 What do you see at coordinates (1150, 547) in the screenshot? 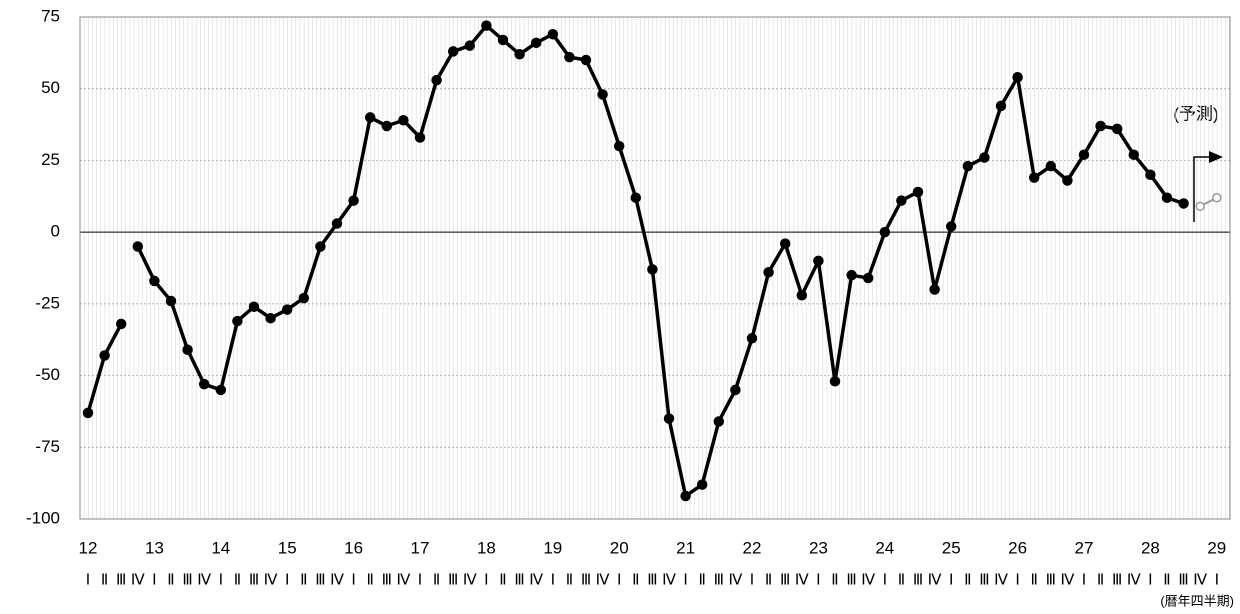
I see `year-label: 28` at bounding box center [1150, 547].